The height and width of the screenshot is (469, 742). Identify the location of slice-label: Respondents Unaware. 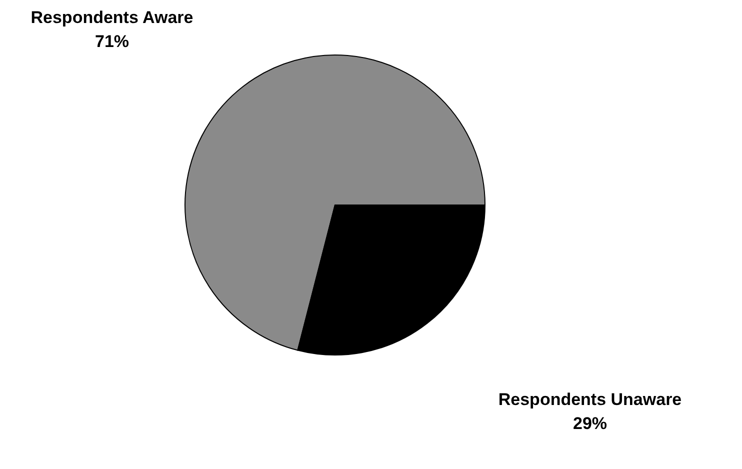
(590, 399).